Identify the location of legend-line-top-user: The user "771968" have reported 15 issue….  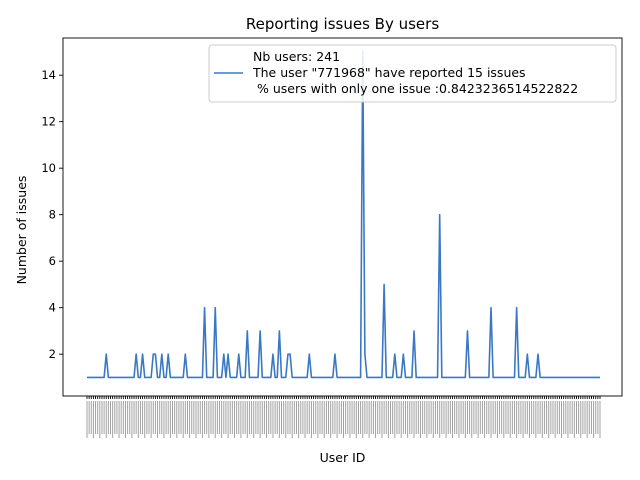
(389, 72).